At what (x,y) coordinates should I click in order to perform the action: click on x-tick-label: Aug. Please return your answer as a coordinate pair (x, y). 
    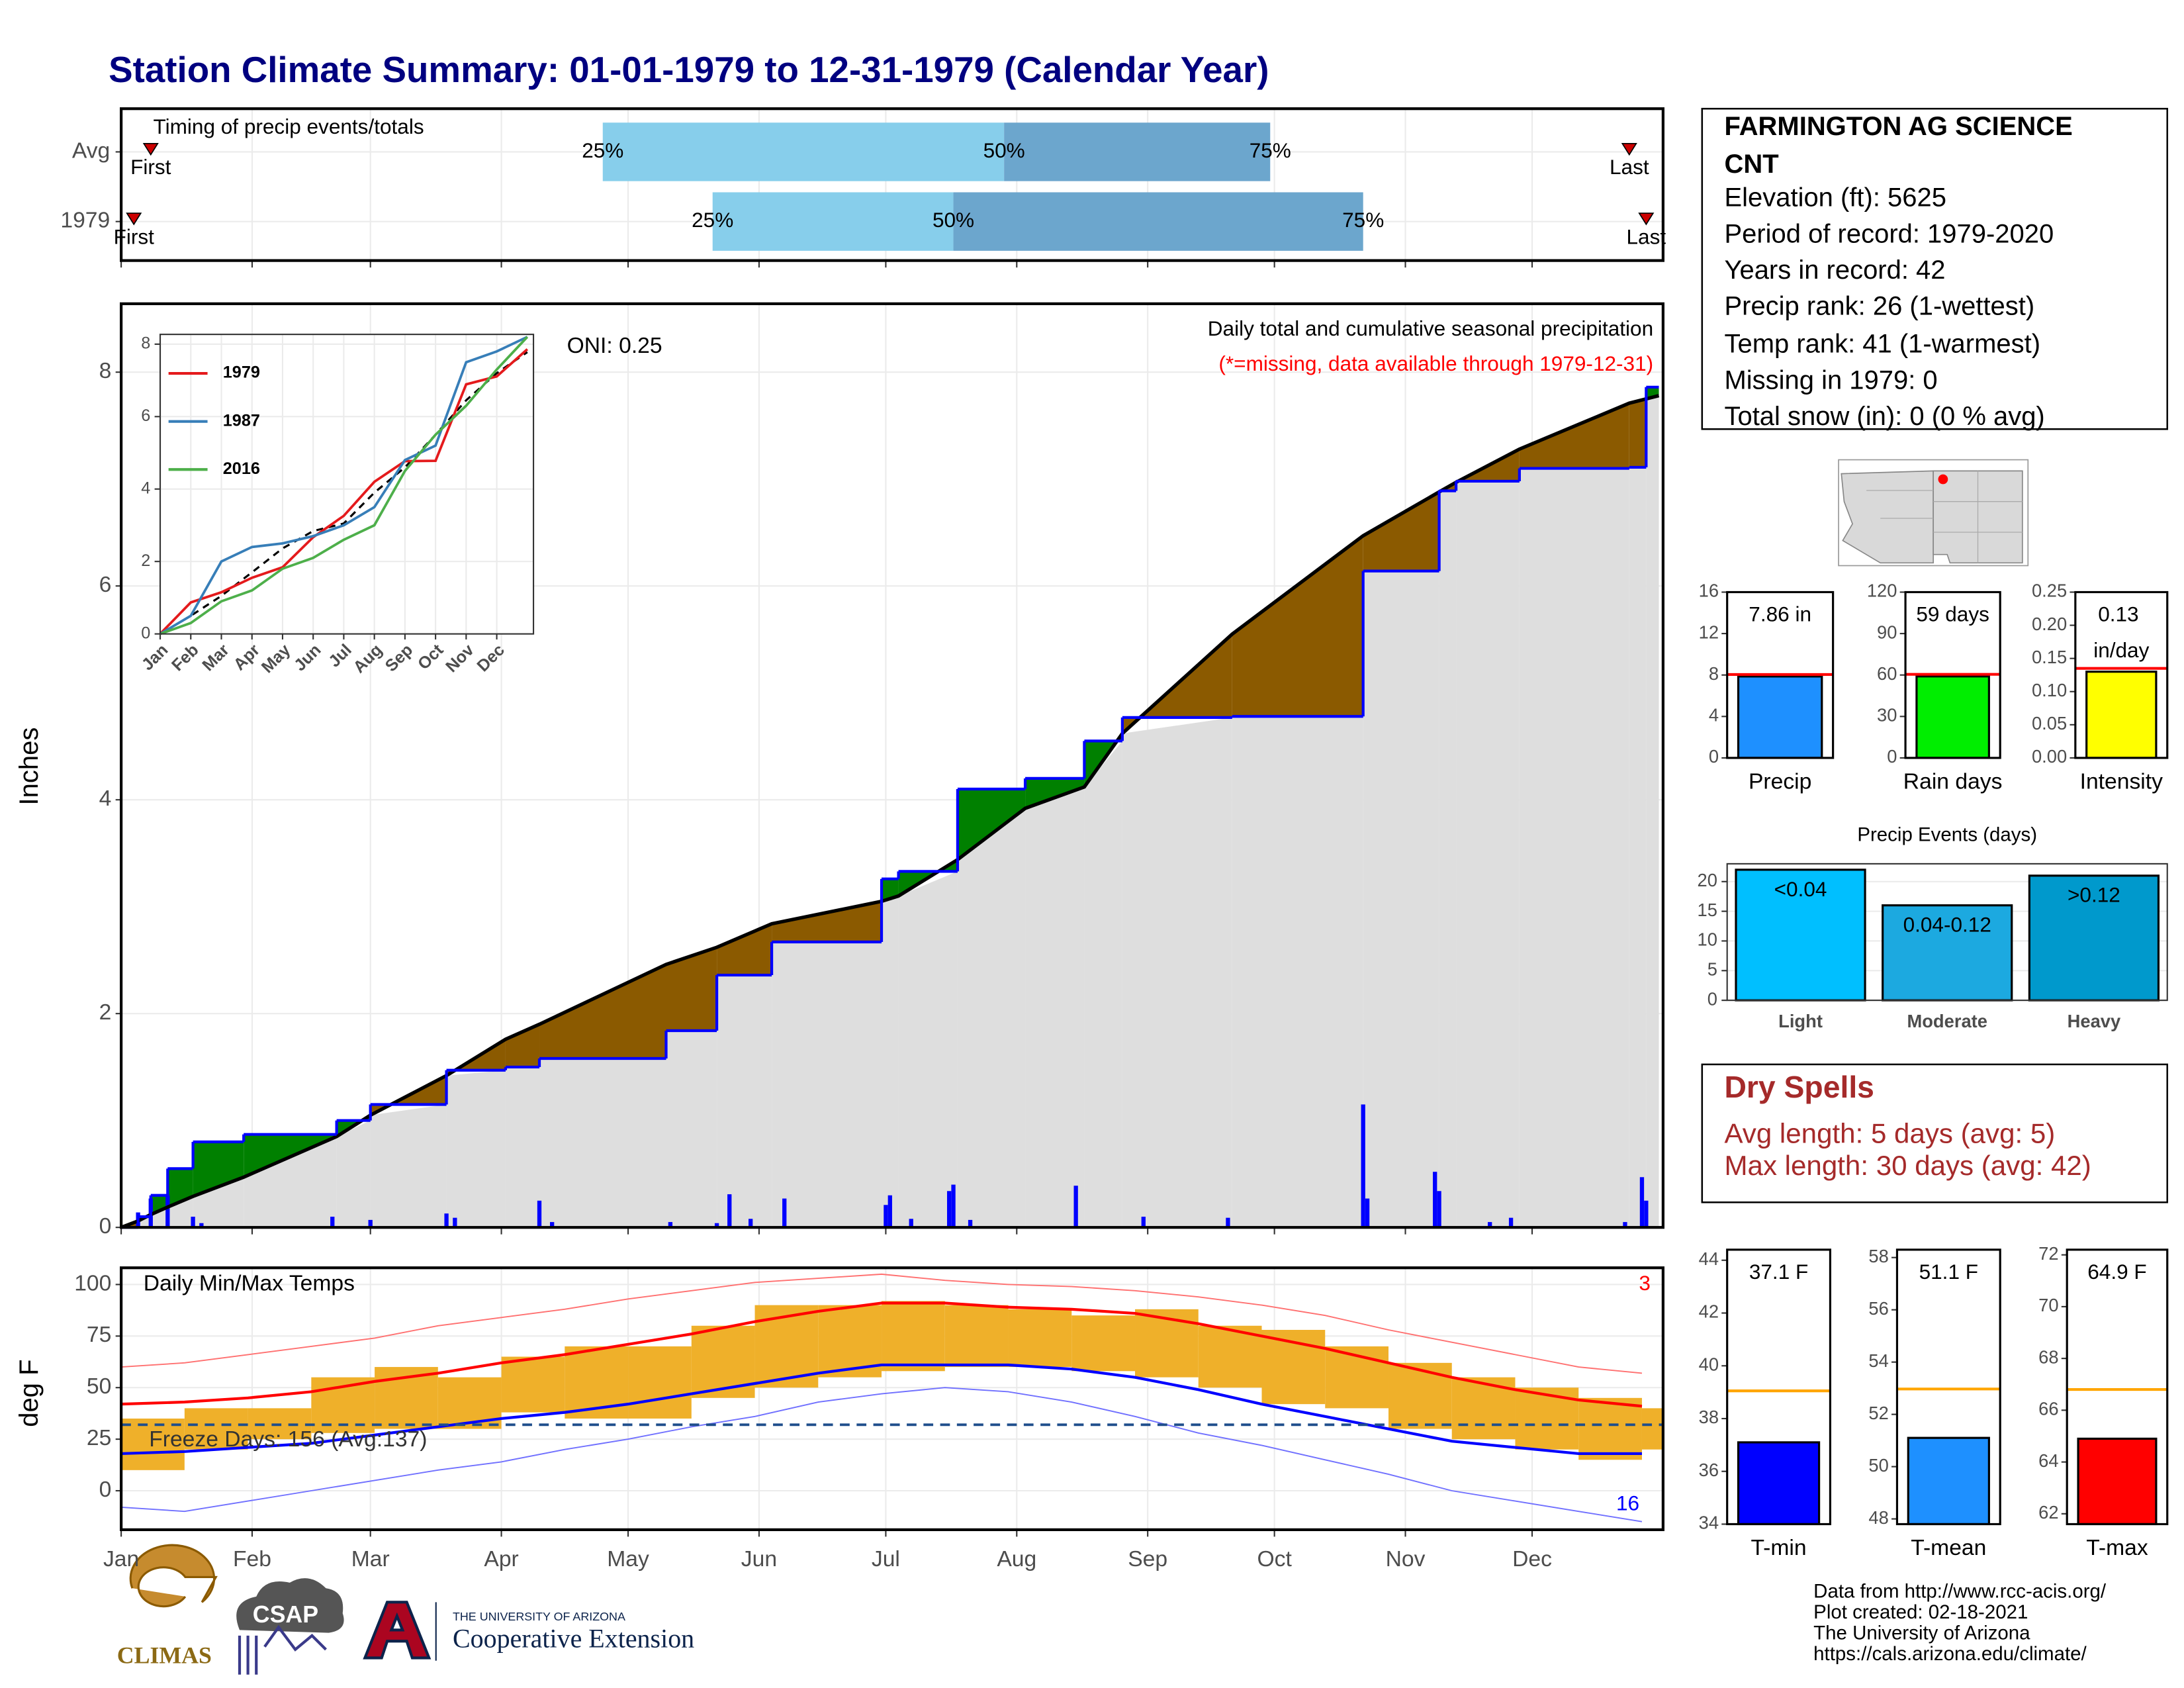
    Looking at the image, I should click on (1017, 1559).